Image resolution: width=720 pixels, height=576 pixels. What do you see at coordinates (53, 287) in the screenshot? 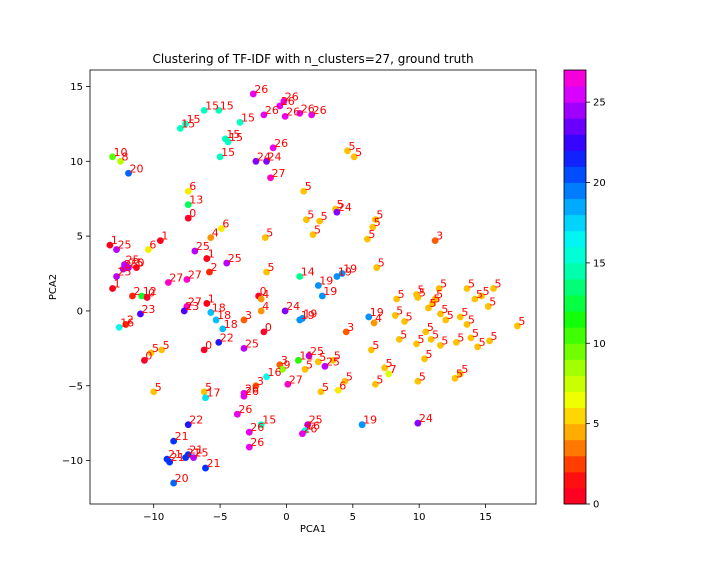
I see `y-axis-label: PCA2` at bounding box center [53, 287].